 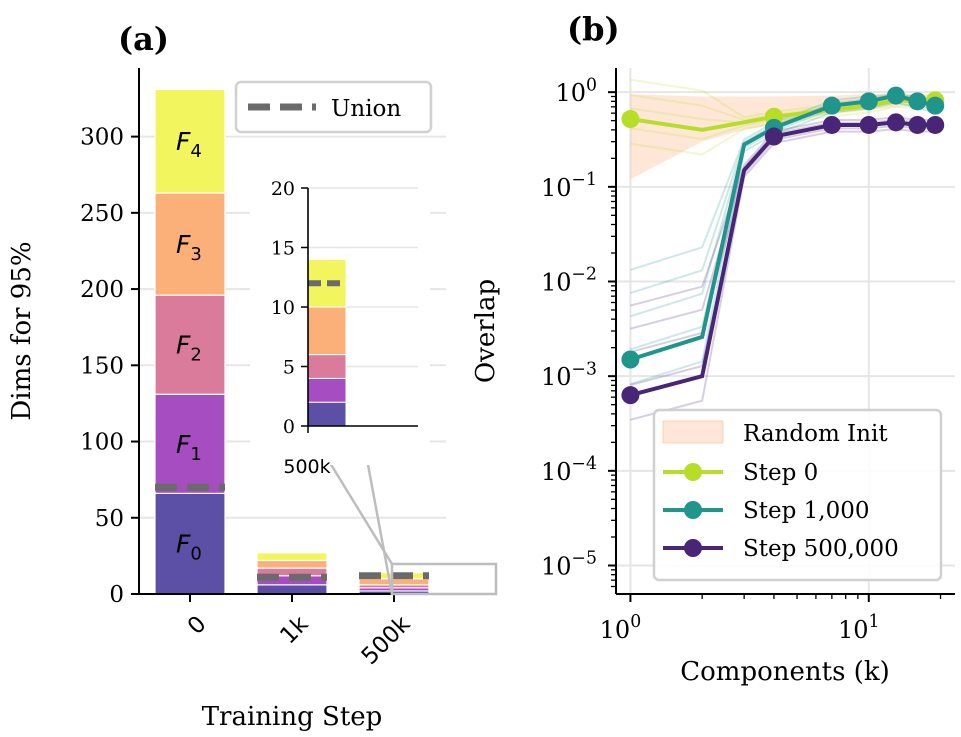 I want to click on panel-a-union-markers, so click(x=292, y=532).